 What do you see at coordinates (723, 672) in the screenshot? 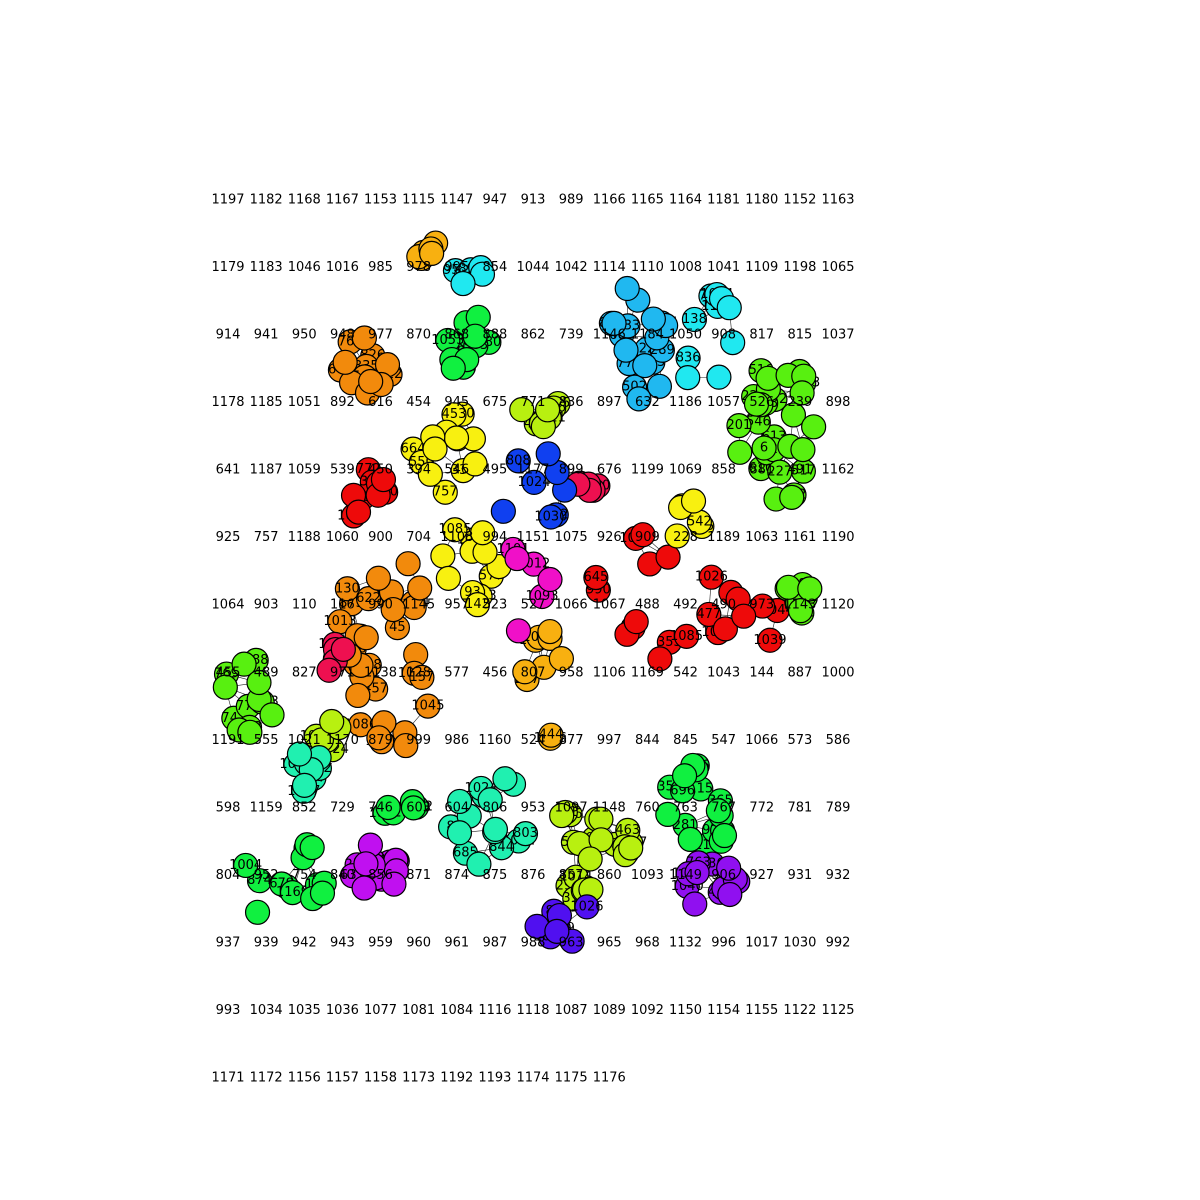
I see `isolated-node-label: 1043` at bounding box center [723, 672].